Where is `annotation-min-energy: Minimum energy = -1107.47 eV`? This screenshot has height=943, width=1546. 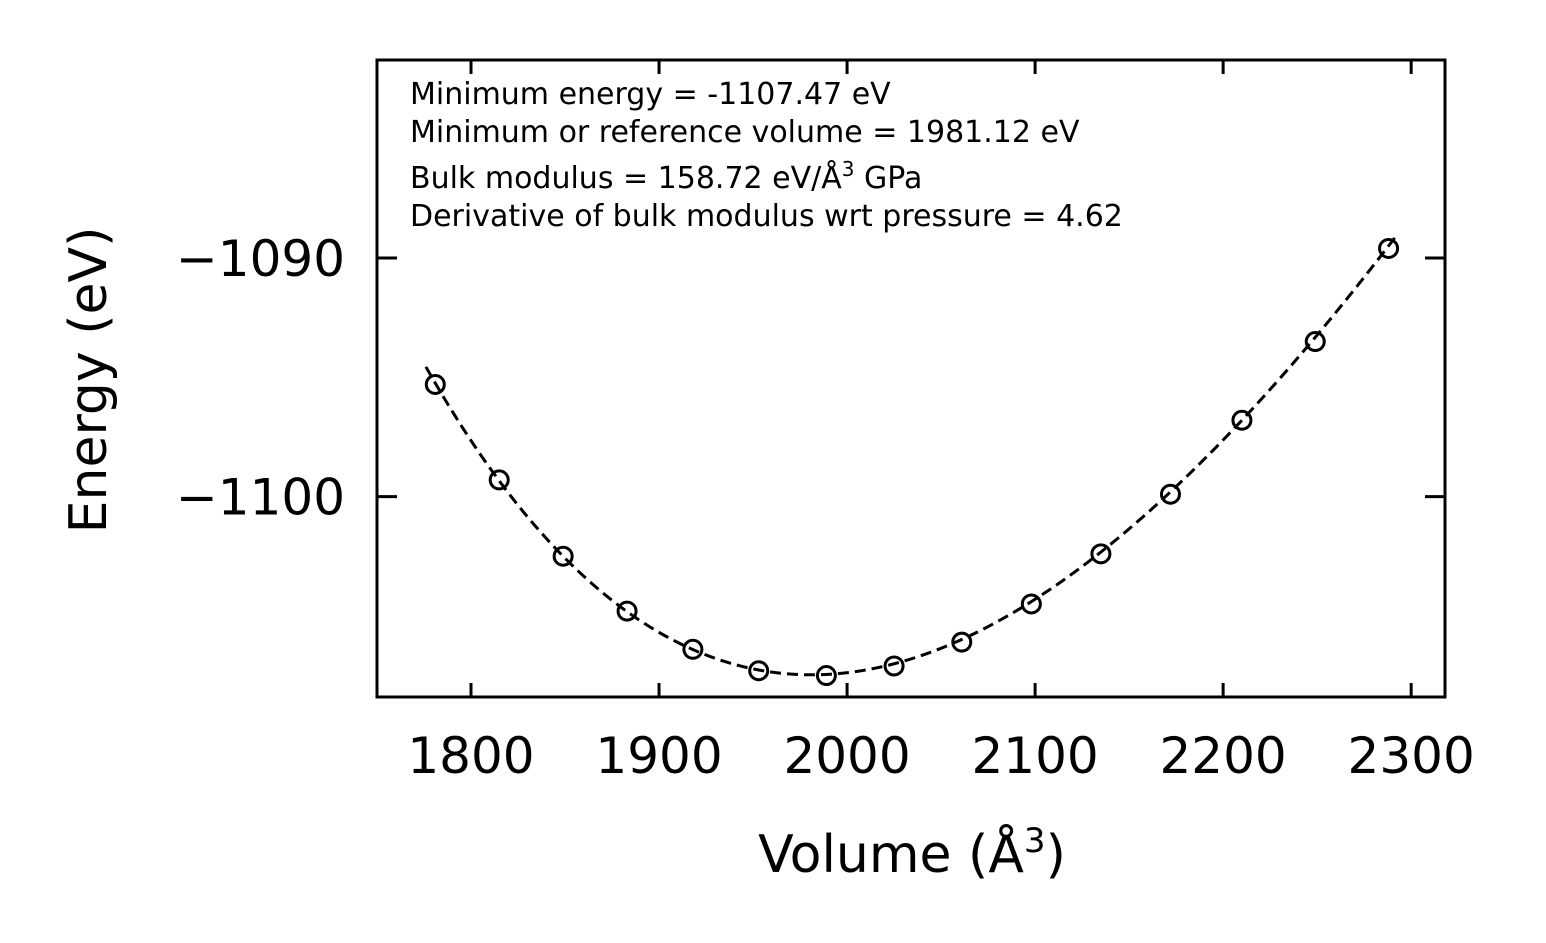 annotation-min-energy: Minimum energy = -1107.47 eV is located at coordinates (650, 94).